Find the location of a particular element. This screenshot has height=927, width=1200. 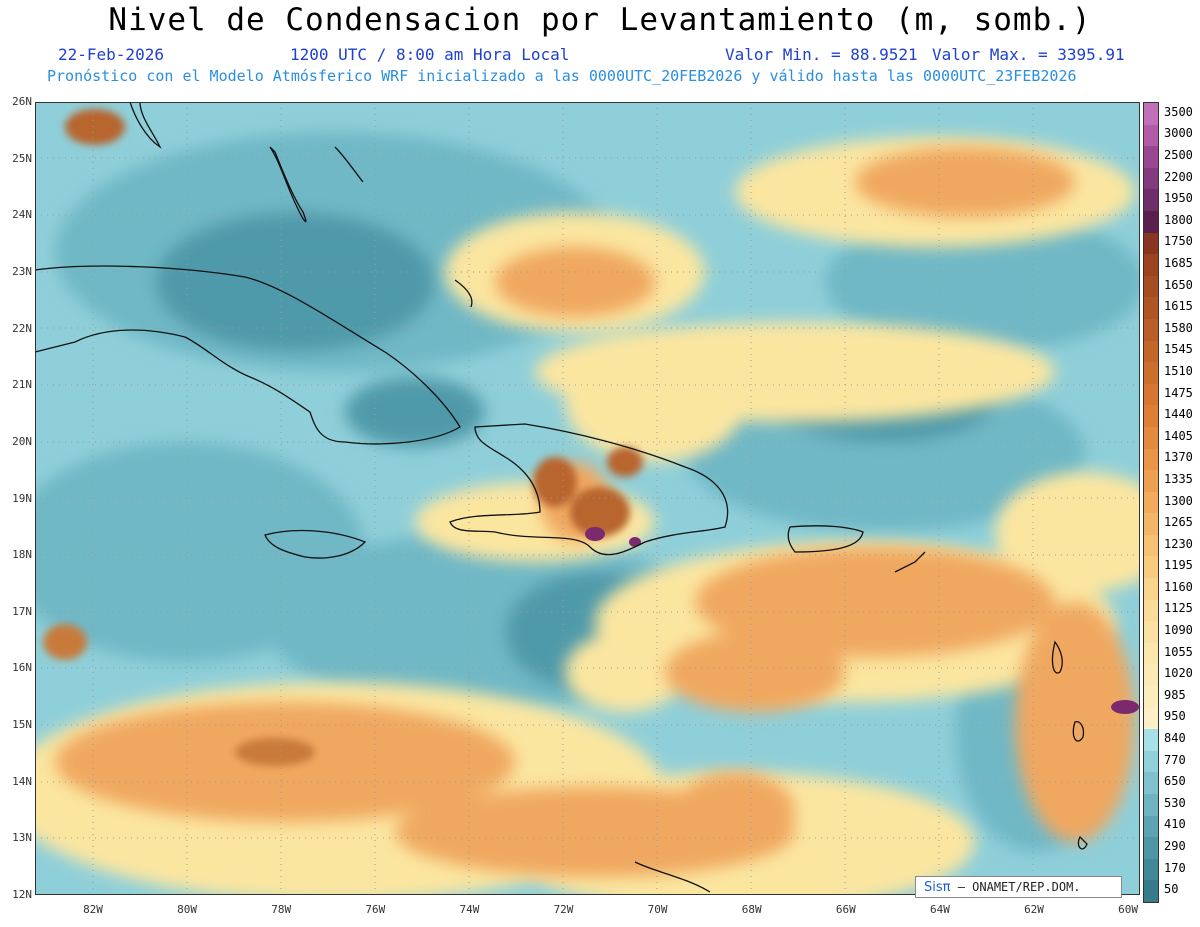

lat-label: 13N is located at coordinates (22, 838).